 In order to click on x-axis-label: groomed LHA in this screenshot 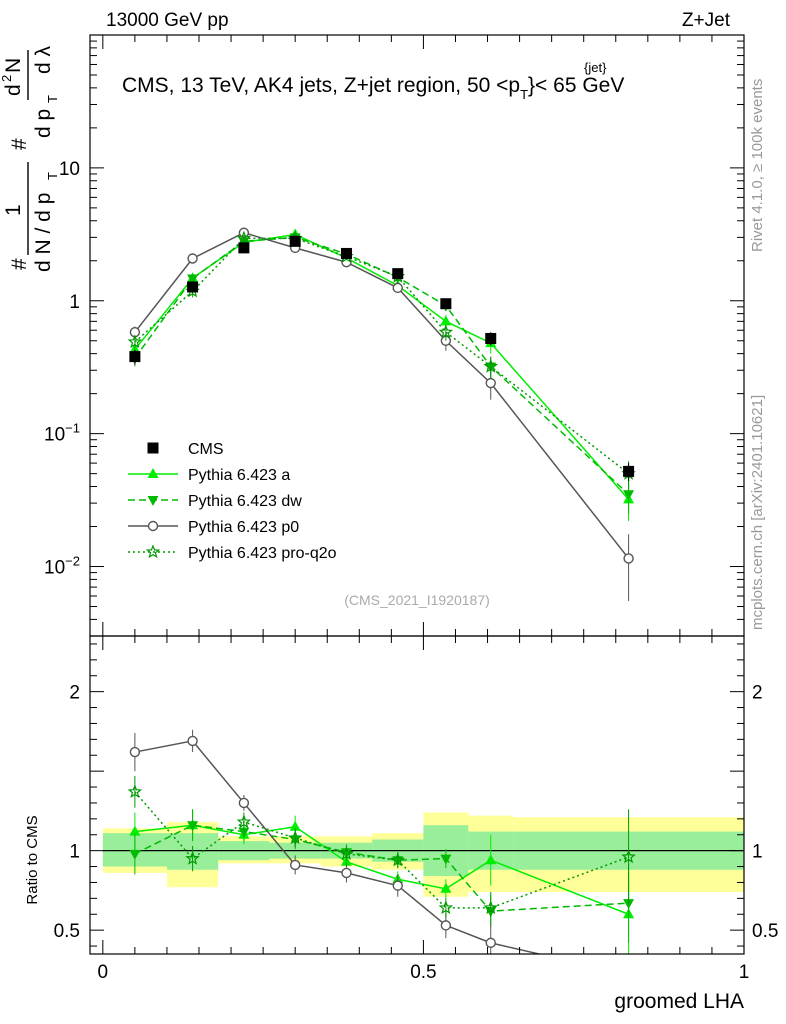, I will do `click(679, 1001)`.